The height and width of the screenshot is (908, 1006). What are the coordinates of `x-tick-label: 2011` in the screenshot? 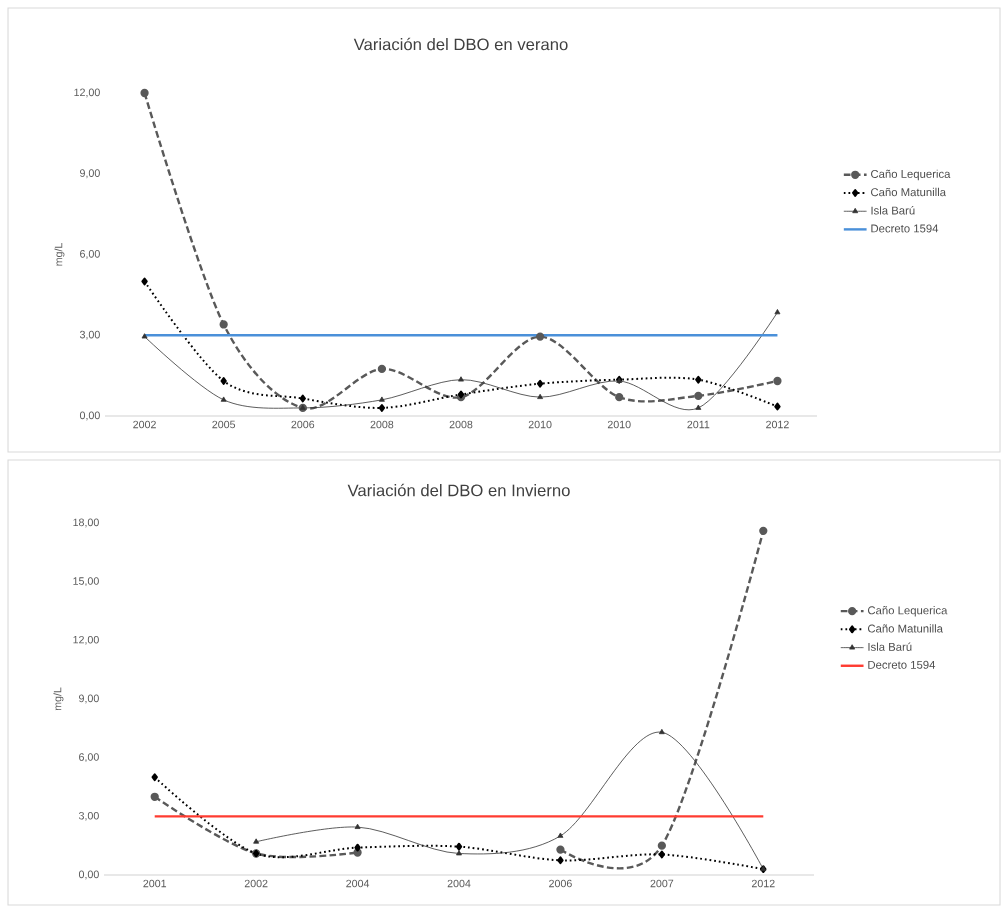 It's located at (698, 424).